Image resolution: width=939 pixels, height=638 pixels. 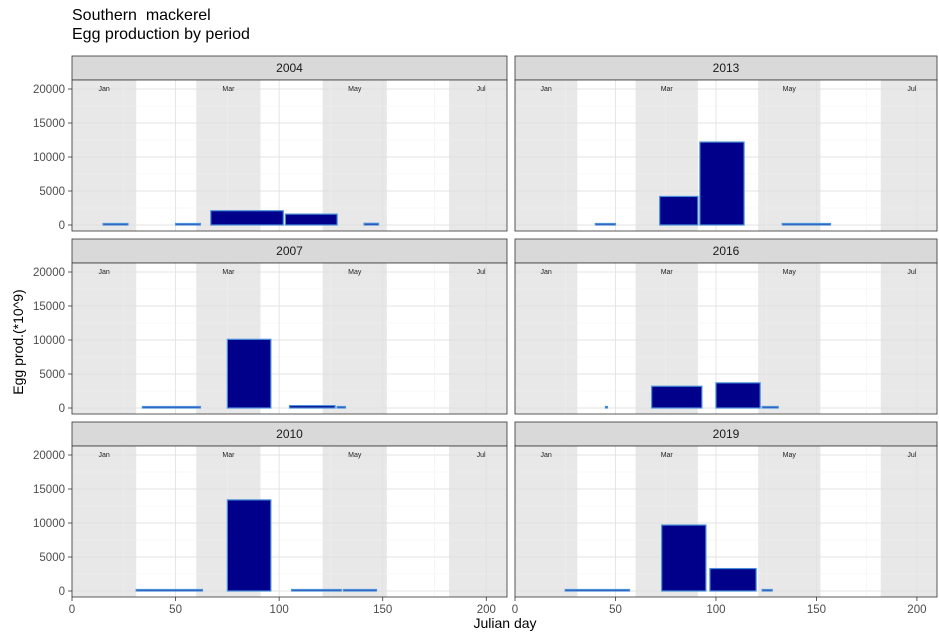 I want to click on panel-strip-label: 2016, so click(x=726, y=251).